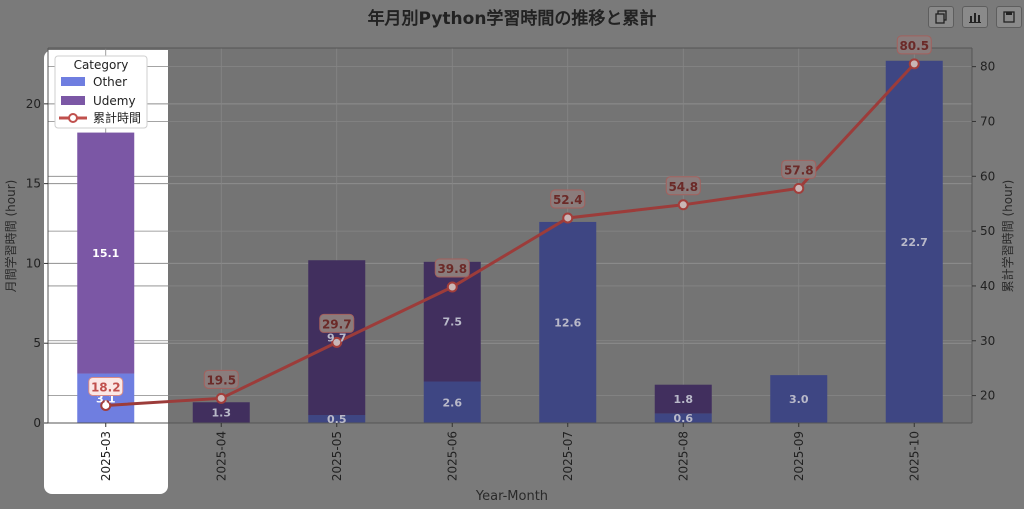 The height and width of the screenshot is (509, 1024). Describe the element at coordinates (987, 121) in the screenshot. I see `y2-tick-label: 70` at that location.